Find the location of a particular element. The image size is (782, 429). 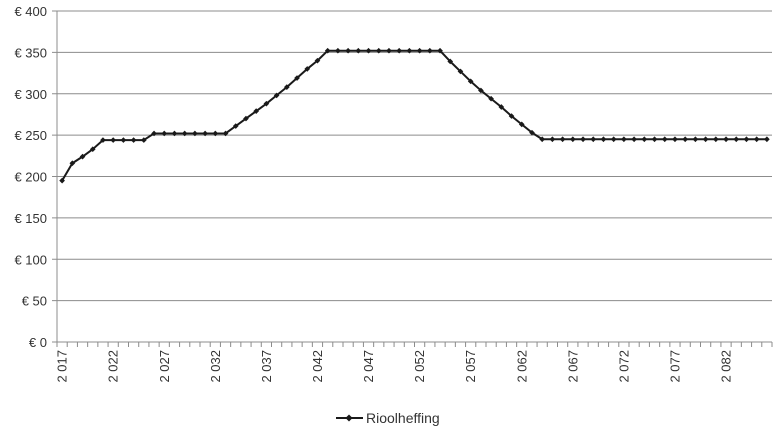

legend-marker is located at coordinates (349, 418).